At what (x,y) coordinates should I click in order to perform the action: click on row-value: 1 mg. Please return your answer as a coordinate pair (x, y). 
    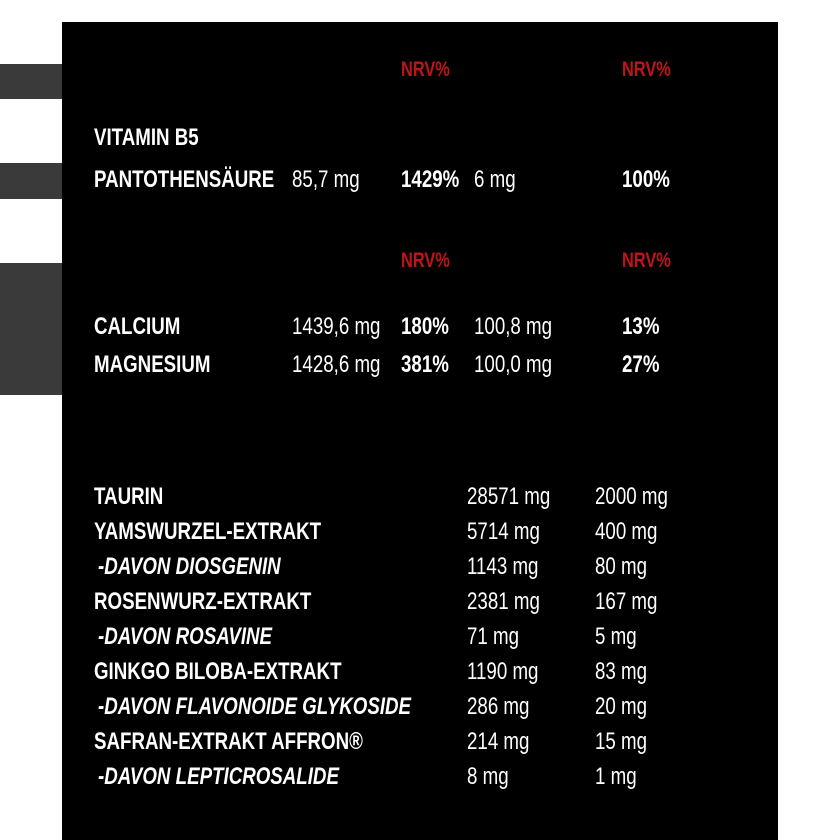
    Looking at the image, I should click on (616, 776).